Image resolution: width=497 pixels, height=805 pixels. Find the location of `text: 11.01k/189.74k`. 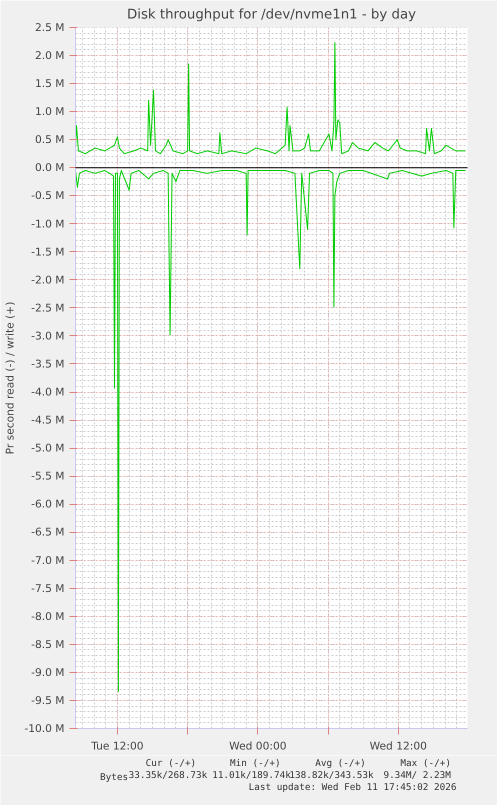

text: 11.01k/189.74k is located at coordinates (252, 775).